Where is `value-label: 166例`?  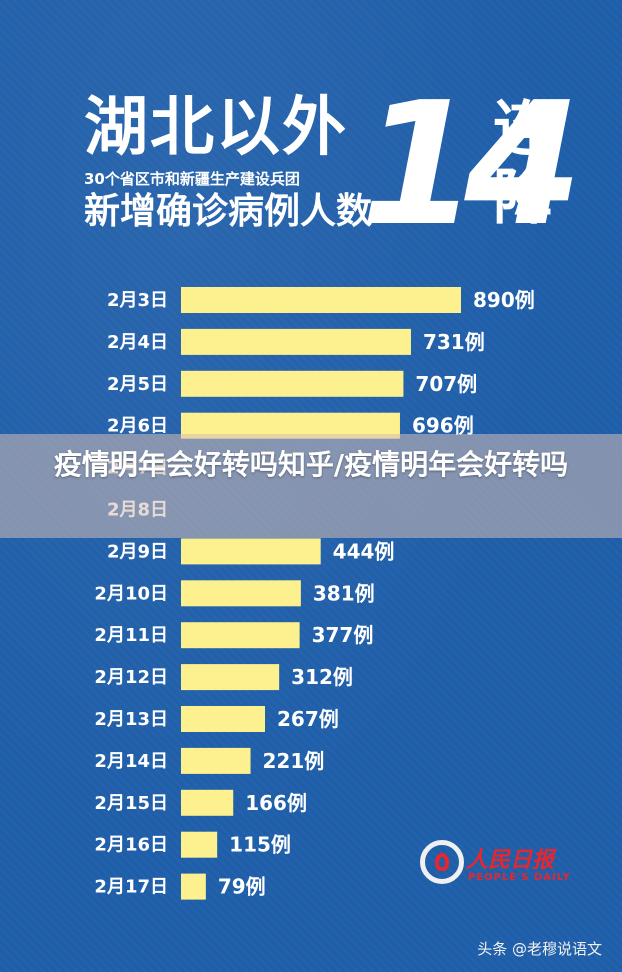
value-label: 166例 is located at coordinates (276, 803).